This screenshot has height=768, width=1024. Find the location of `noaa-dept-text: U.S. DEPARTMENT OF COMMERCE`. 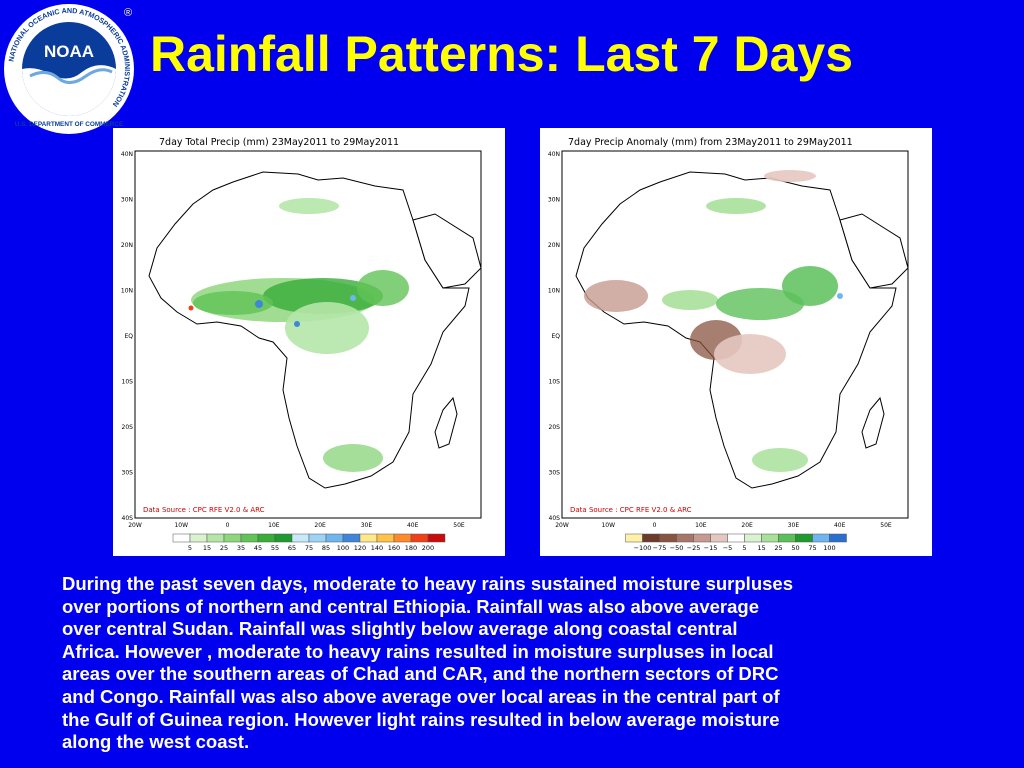

noaa-dept-text: U.S. DEPARTMENT OF COMMERCE is located at coordinates (69, 124).